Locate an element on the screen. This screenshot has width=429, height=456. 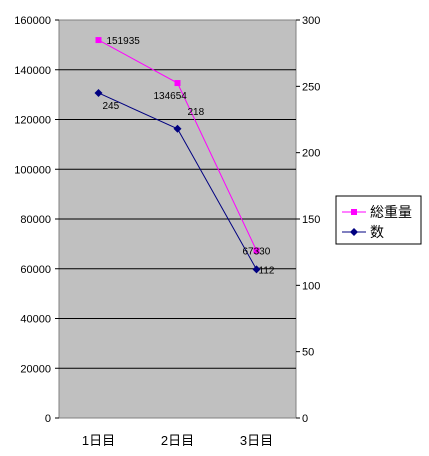
right-tick-label: 200 is located at coordinates (311, 154).